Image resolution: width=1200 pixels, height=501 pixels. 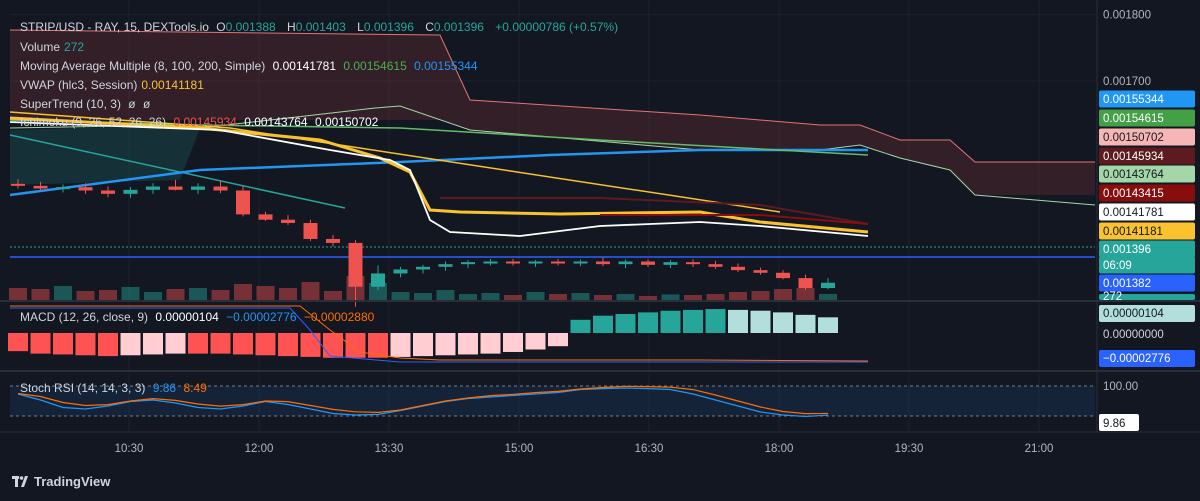 What do you see at coordinates (1147, 193) in the screenshot?
I see `price-tag: 0.00143415` at bounding box center [1147, 193].